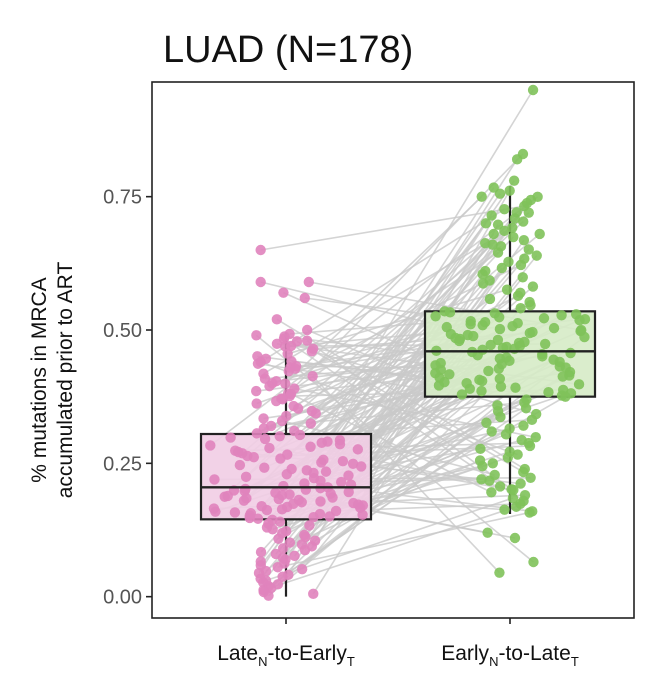  What do you see at coordinates (288, 50) in the screenshot?
I see `chart-title: LUAD (N=178)` at bounding box center [288, 50].